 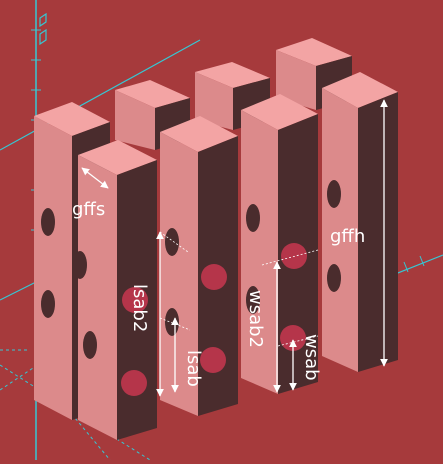 I want to click on z-axis-label-icon, so click(x=43, y=29).